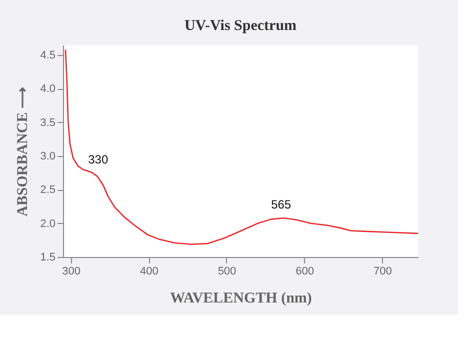 Image resolution: width=468 pixels, height=353 pixels. What do you see at coordinates (305, 272) in the screenshot?
I see `x-tick-label: 600` at bounding box center [305, 272].